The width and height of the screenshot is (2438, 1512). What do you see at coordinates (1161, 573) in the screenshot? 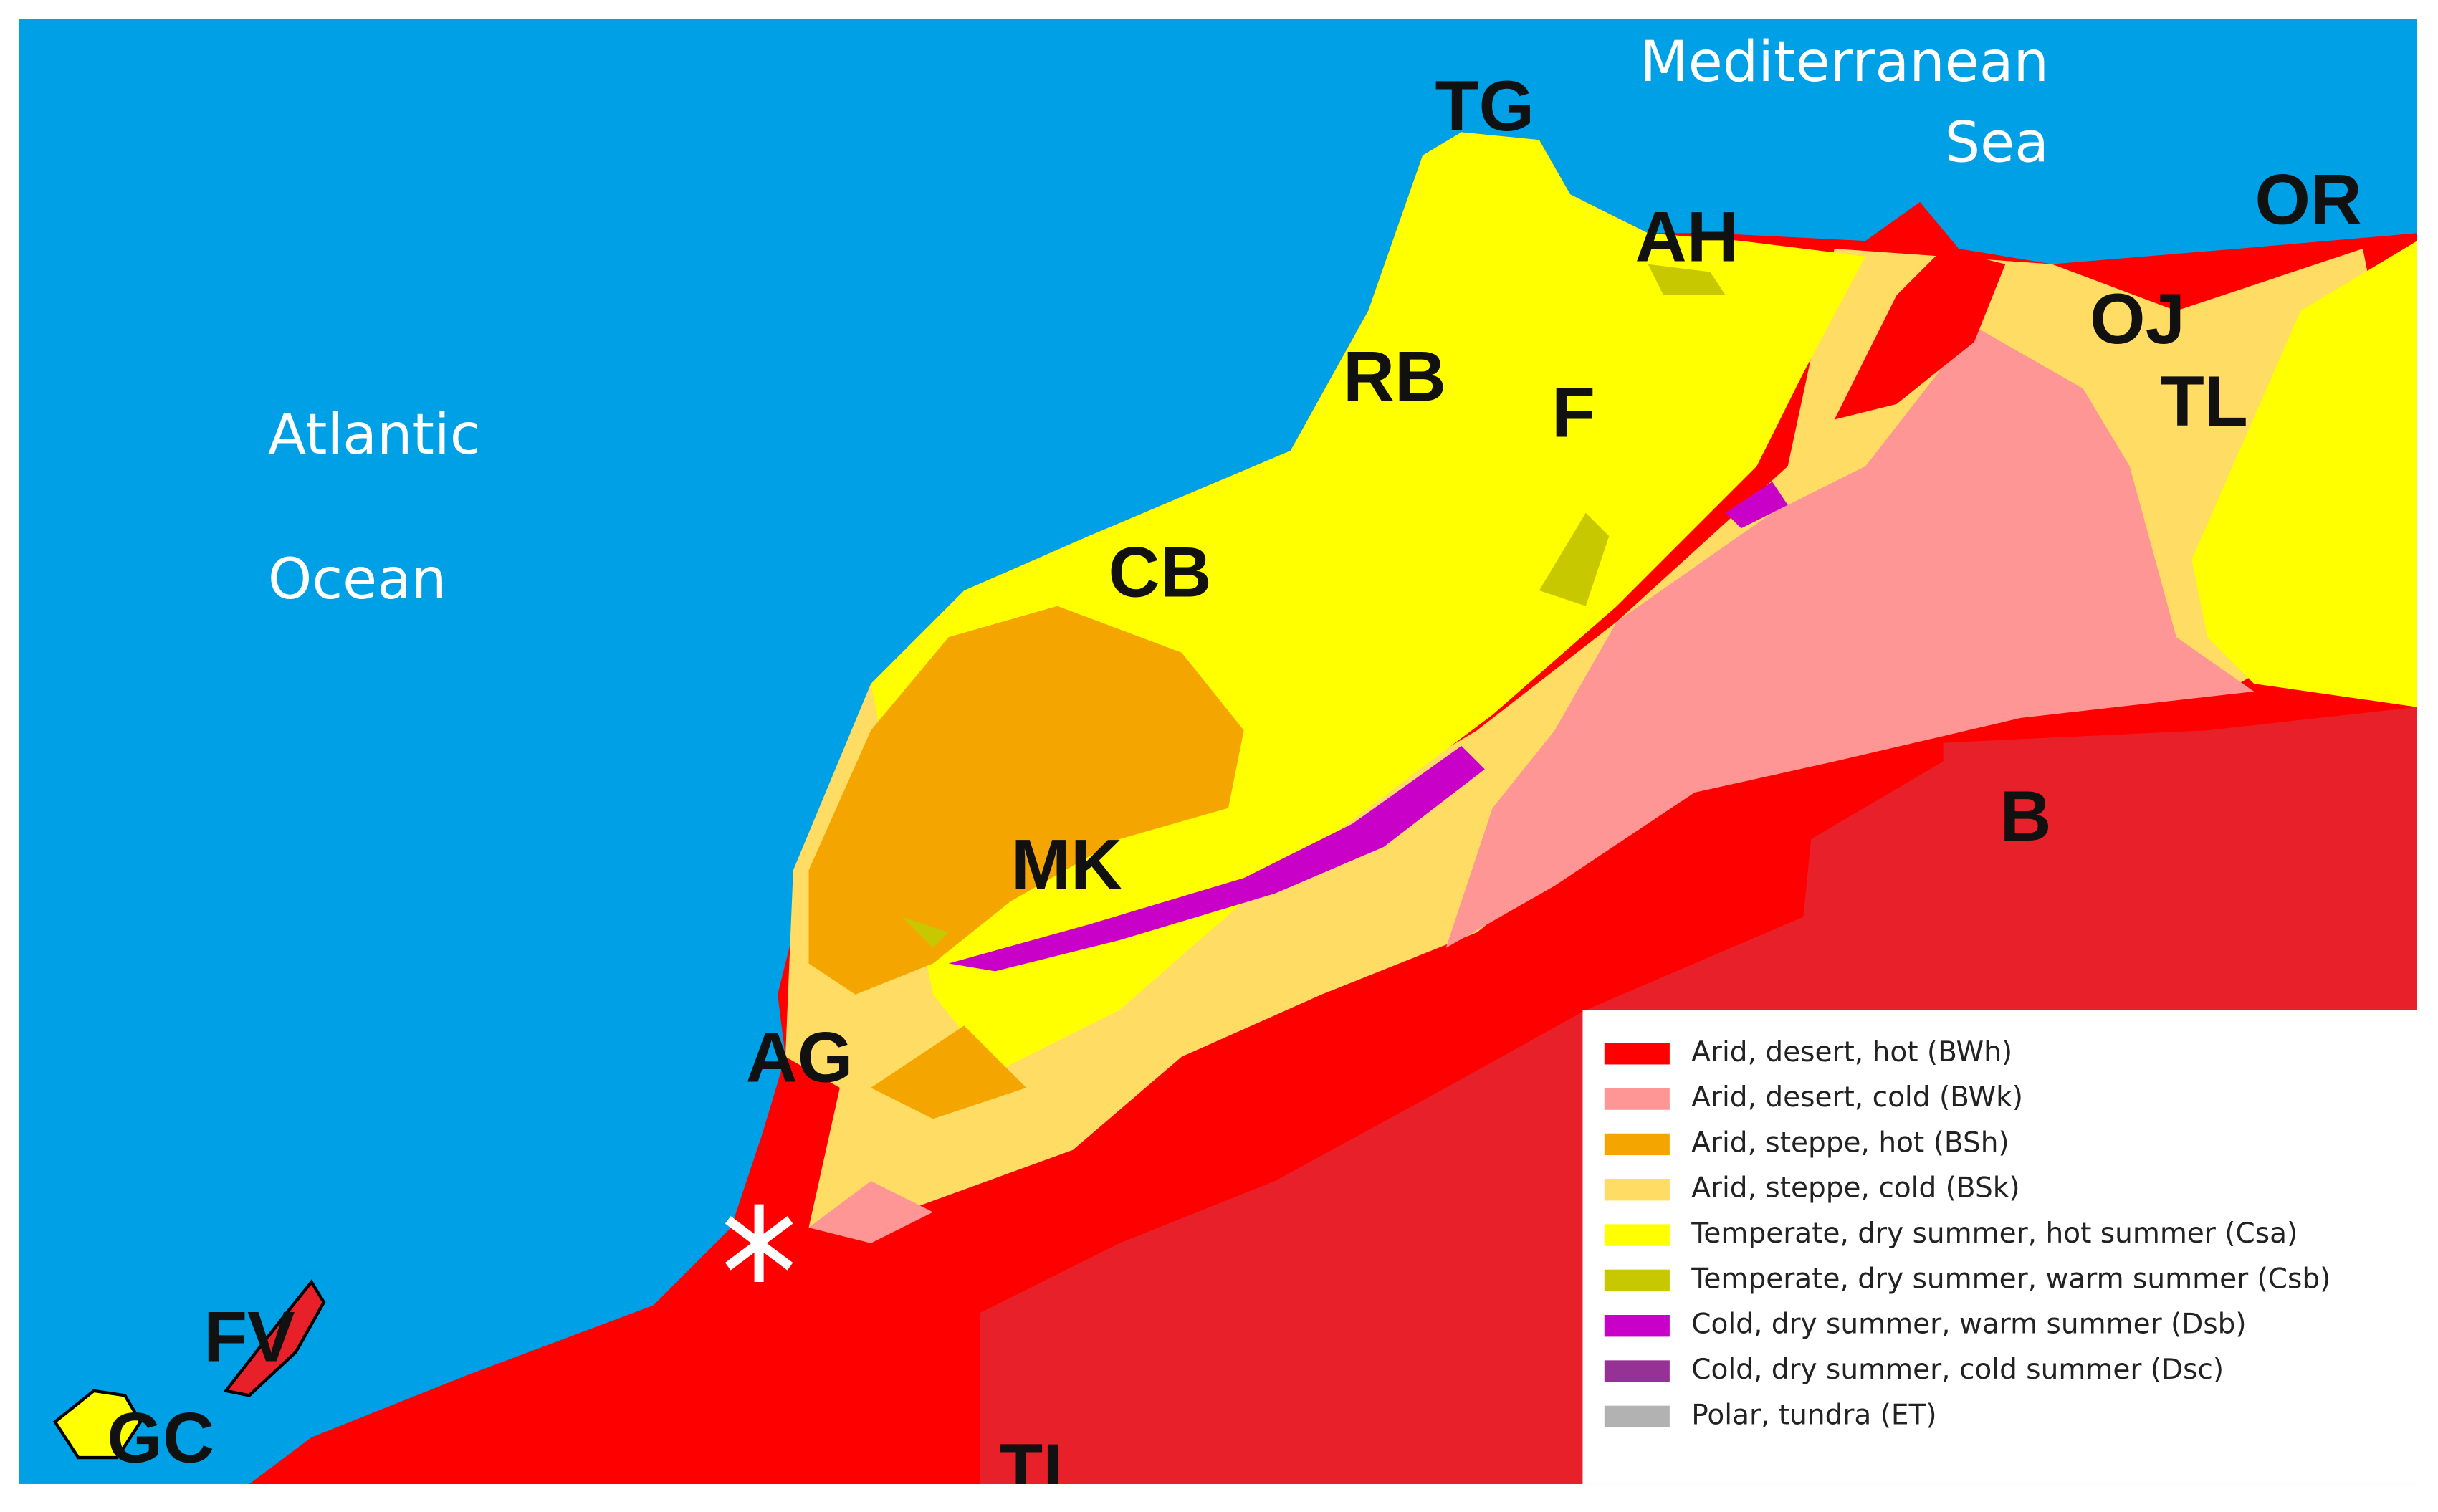
I see `place-label: CB` at bounding box center [1161, 573].